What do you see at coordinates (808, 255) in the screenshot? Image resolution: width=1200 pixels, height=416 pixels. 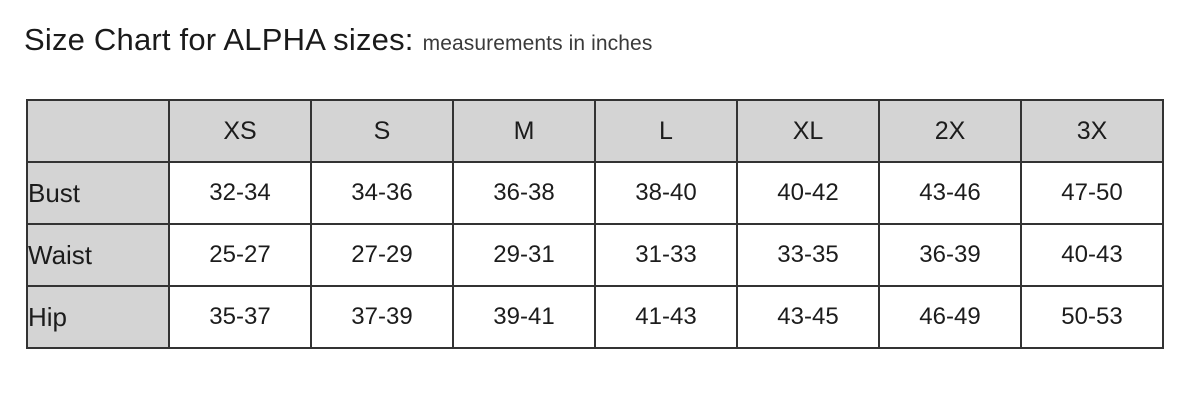 I see `cell-waist-xl: 33-35` at bounding box center [808, 255].